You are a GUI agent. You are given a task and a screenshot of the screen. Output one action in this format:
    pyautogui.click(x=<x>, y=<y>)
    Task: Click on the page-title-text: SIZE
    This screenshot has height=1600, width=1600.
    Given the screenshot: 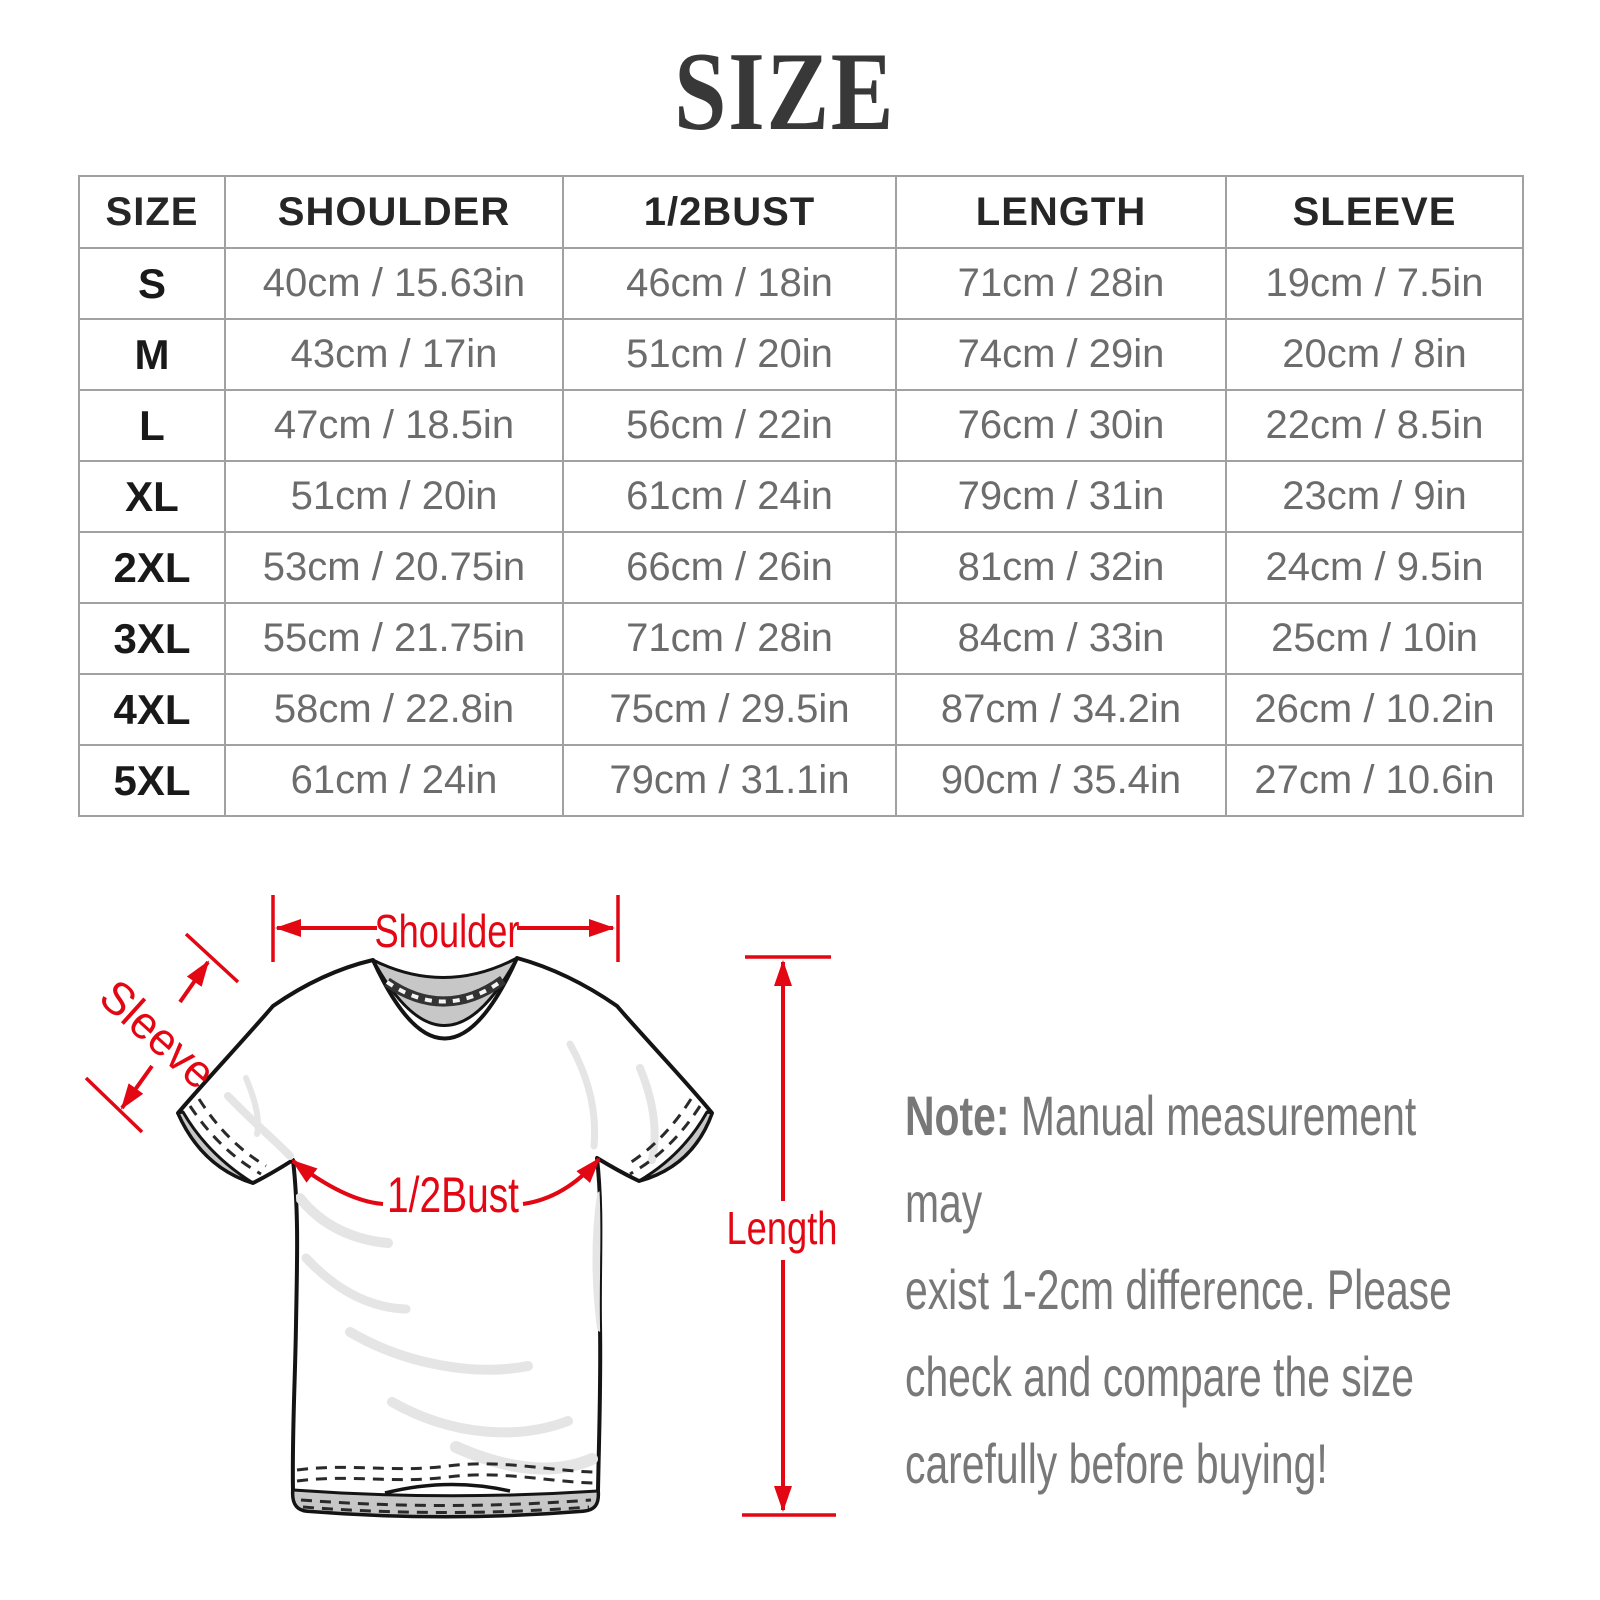 What is the action you would take?
    pyautogui.click(x=785, y=92)
    